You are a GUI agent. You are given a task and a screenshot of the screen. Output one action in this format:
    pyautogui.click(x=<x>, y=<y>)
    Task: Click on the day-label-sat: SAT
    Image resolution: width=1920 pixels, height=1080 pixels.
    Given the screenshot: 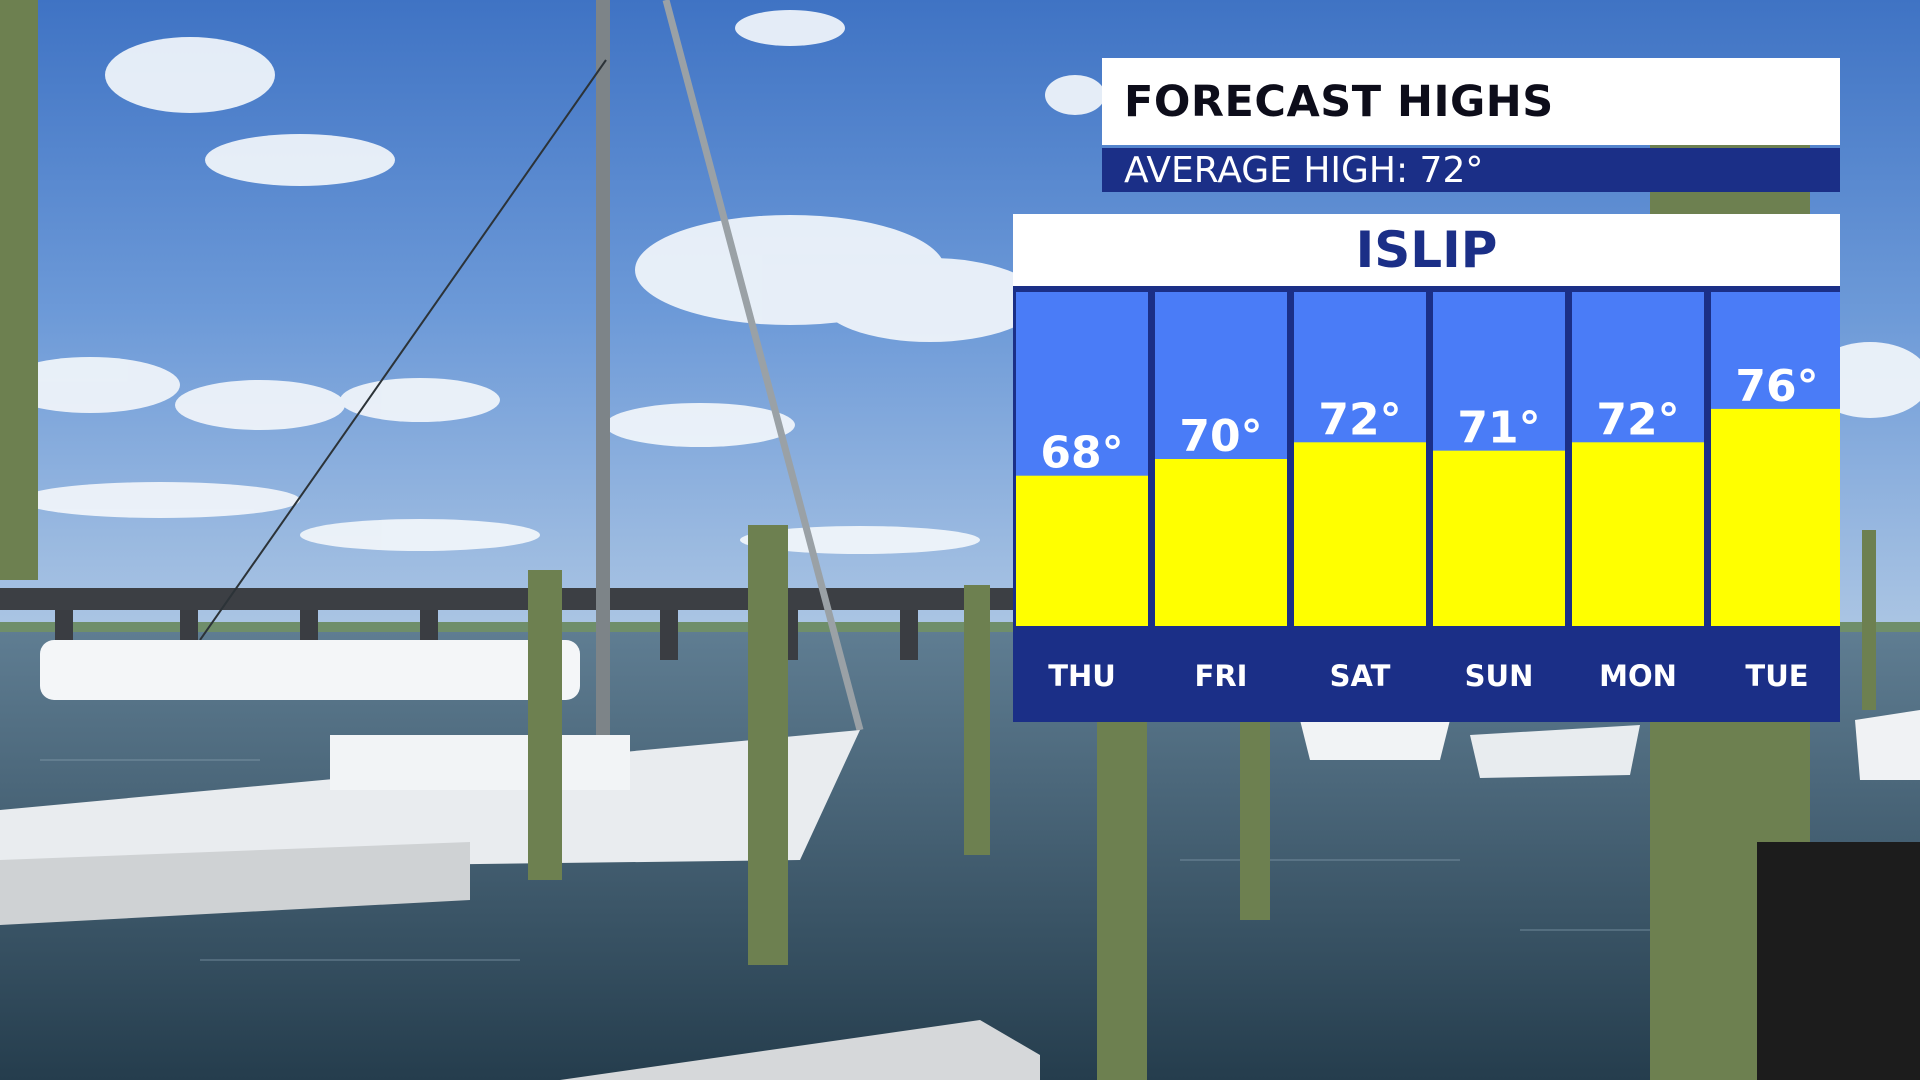 What is the action you would take?
    pyautogui.click(x=1360, y=676)
    